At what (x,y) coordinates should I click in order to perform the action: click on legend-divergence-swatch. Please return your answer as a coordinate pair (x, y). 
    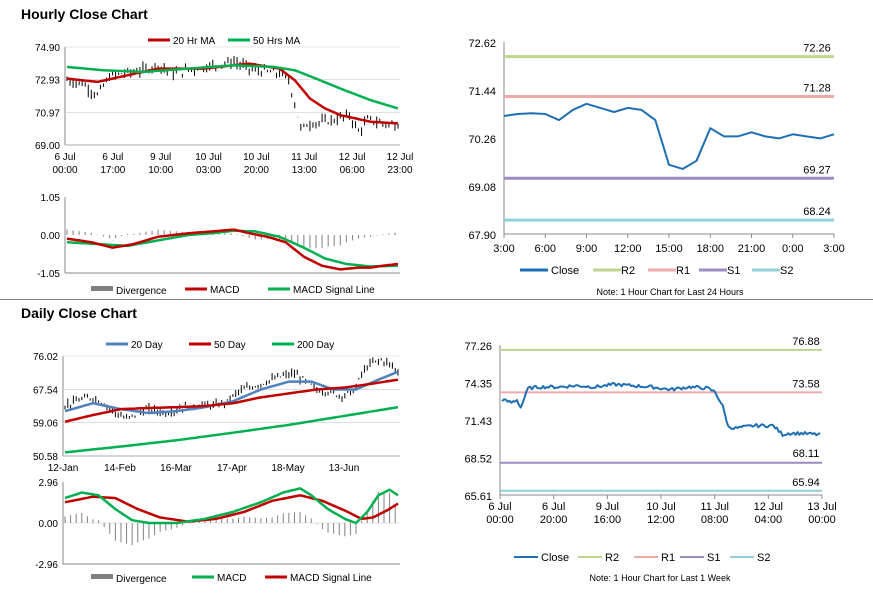
    Looking at the image, I should click on (102, 288).